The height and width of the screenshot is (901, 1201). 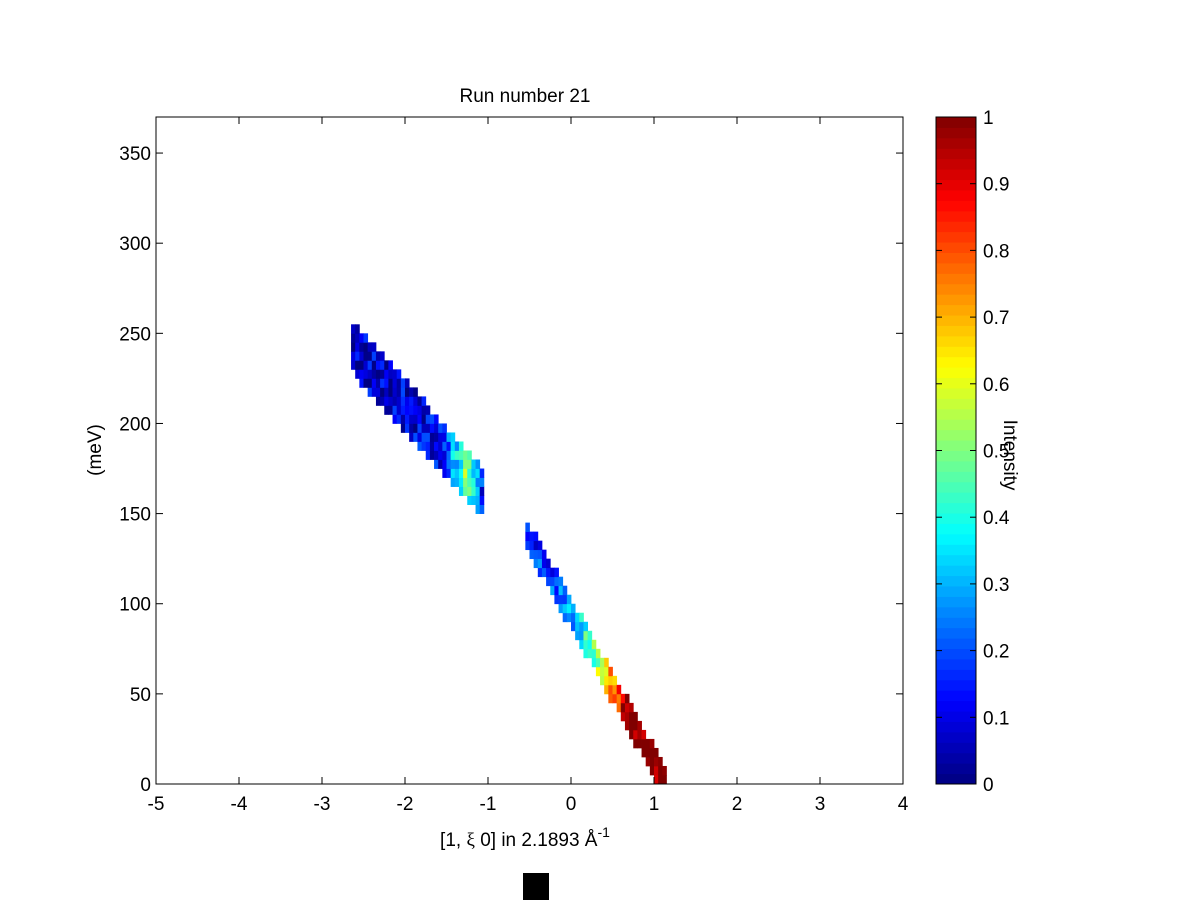 I want to click on black-square-marker, so click(x=536, y=886).